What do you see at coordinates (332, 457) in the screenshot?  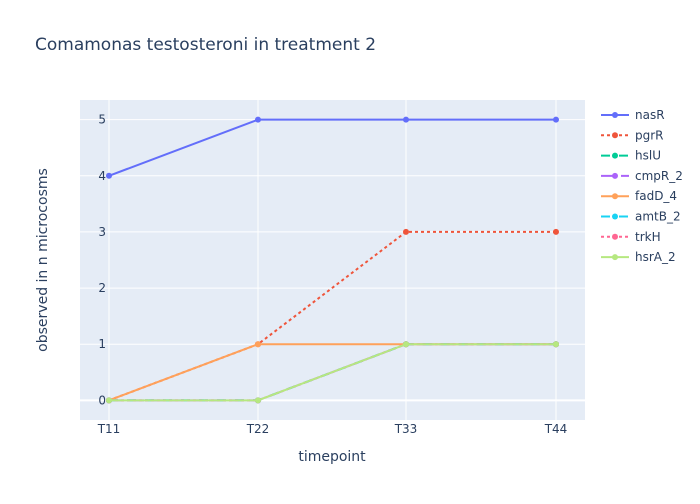 I see `x-axis-title: timepoint` at bounding box center [332, 457].